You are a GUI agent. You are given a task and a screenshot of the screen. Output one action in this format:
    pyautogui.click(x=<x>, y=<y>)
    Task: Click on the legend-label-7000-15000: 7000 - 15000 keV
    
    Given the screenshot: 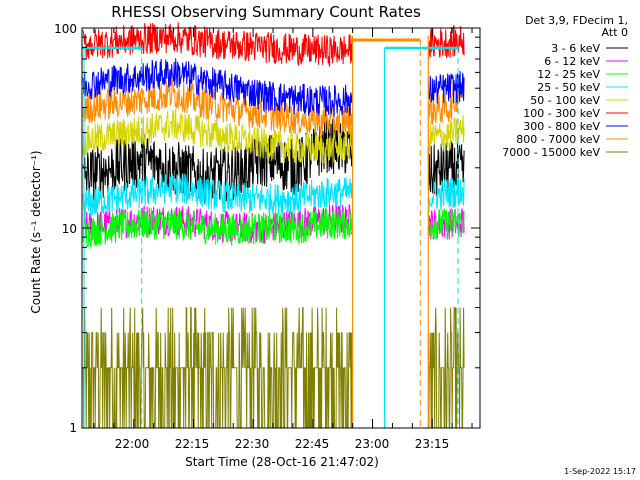 What is the action you would take?
    pyautogui.click(x=551, y=152)
    